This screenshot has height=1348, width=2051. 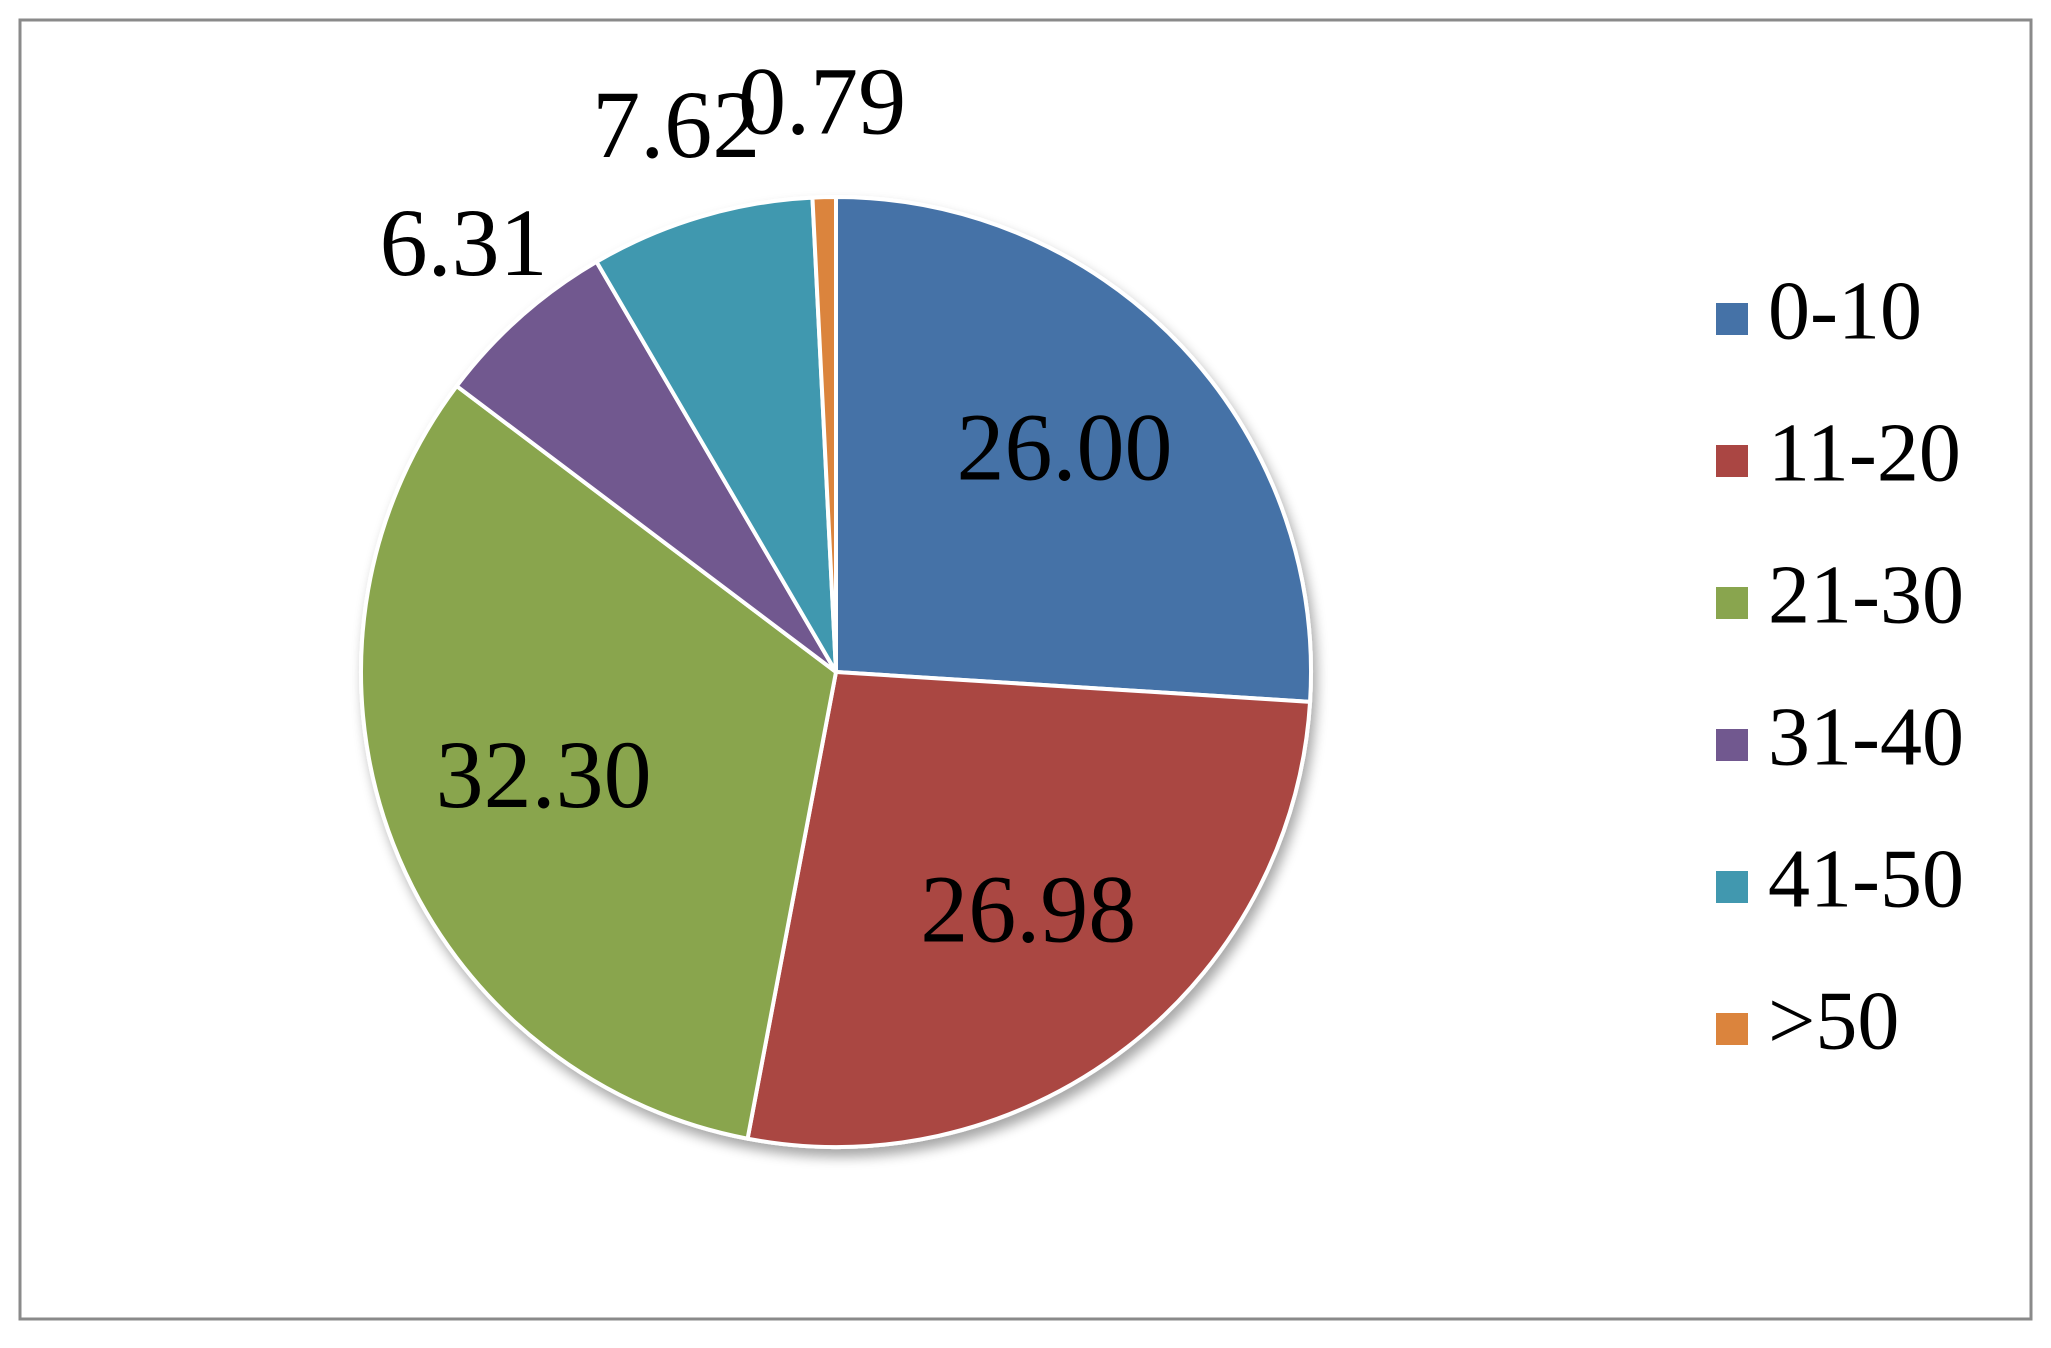 What do you see at coordinates (1864, 452) in the screenshot?
I see `legend-label: 11-20` at bounding box center [1864, 452].